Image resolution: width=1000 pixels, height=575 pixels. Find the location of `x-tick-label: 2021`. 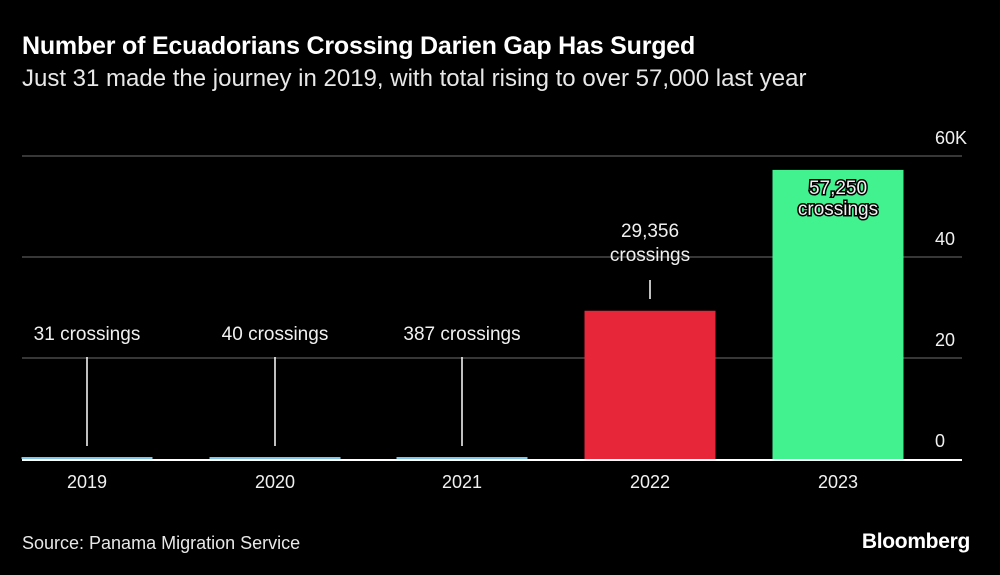

x-tick-label: 2021 is located at coordinates (462, 482).